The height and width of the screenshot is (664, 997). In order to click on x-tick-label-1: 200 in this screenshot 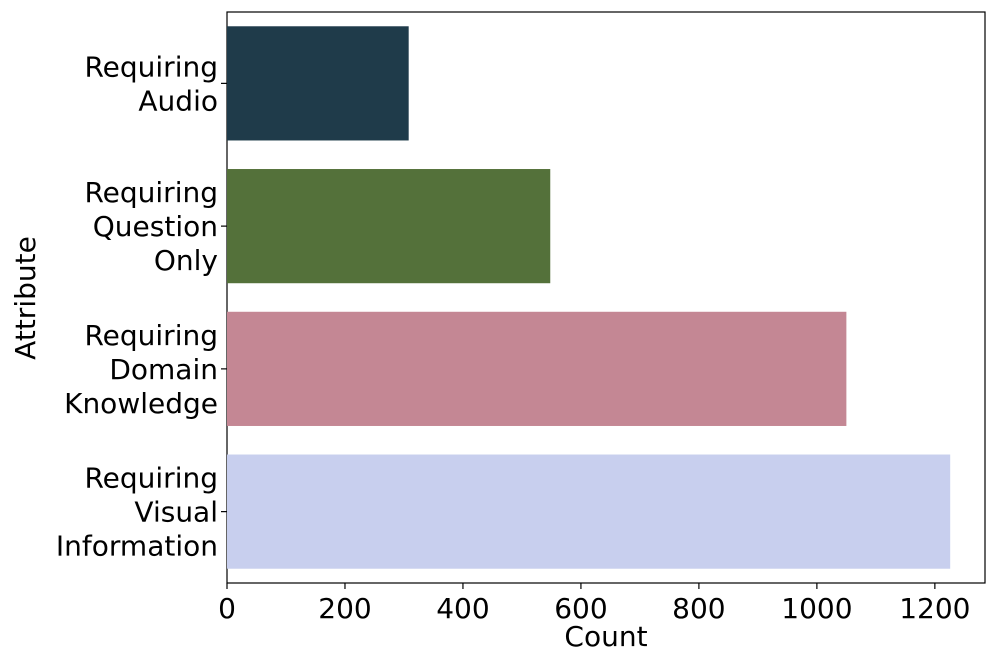, I will do `click(344, 608)`.